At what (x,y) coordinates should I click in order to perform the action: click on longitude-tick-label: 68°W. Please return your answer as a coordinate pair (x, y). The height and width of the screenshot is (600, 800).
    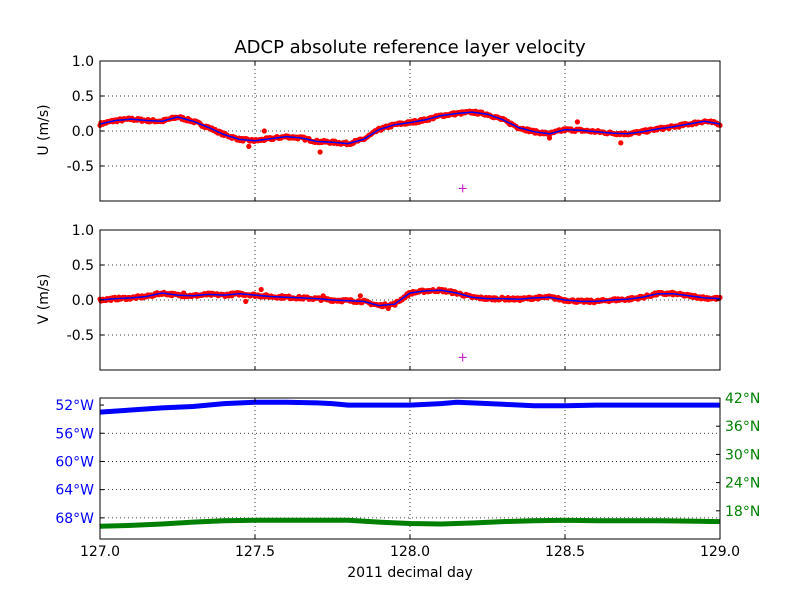
    Looking at the image, I should click on (74, 519).